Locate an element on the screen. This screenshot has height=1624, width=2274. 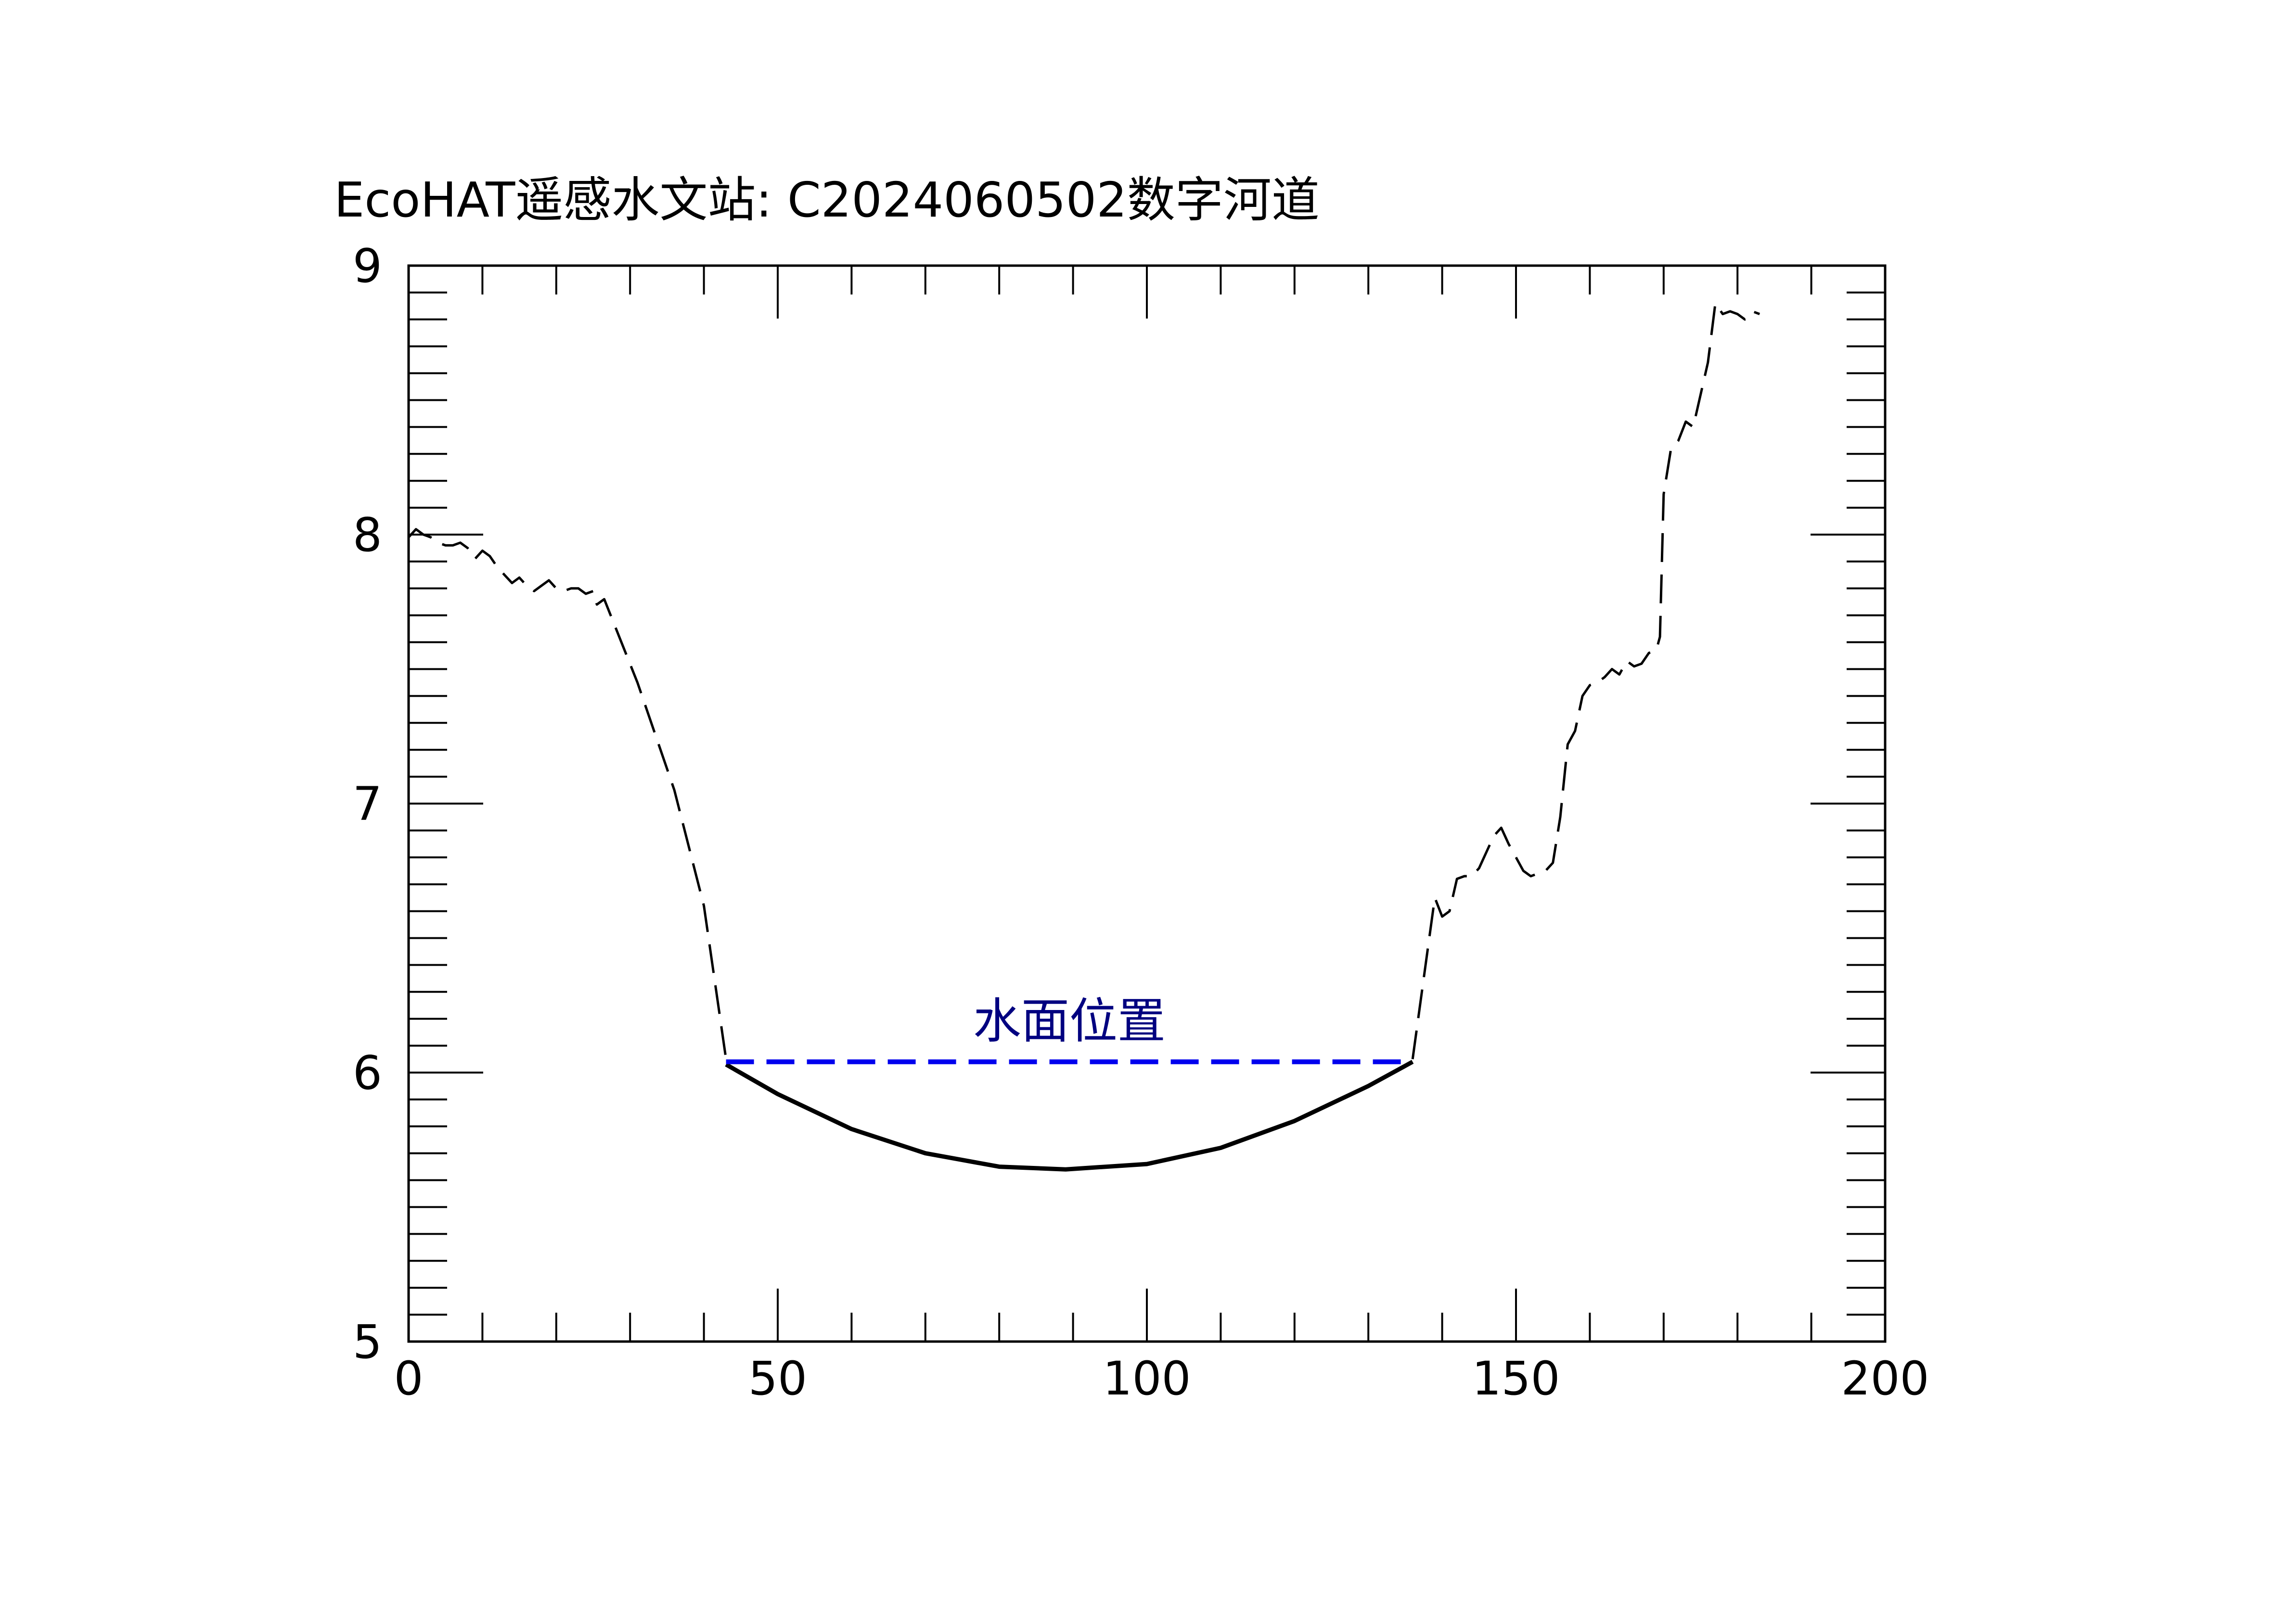
y-tick-label: 7 is located at coordinates (367, 804).